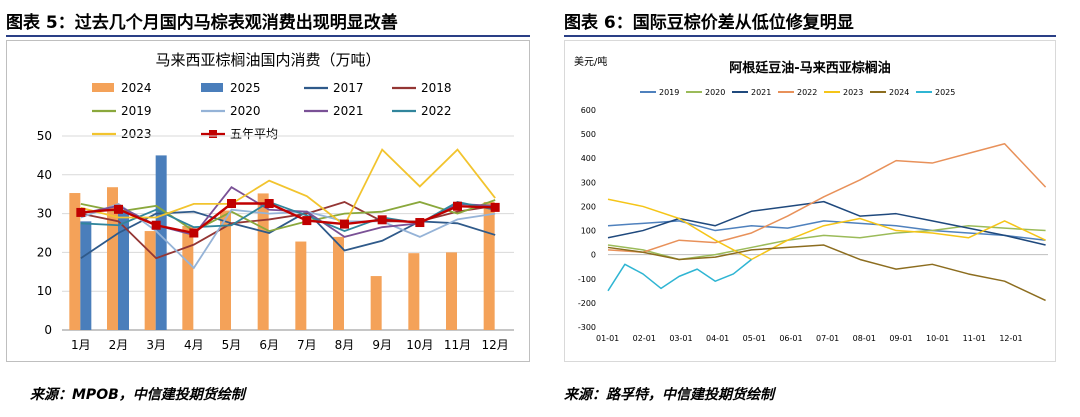  What do you see at coordinates (588, 134) in the screenshot?
I see `y-tick-label: 500` at bounding box center [588, 134].